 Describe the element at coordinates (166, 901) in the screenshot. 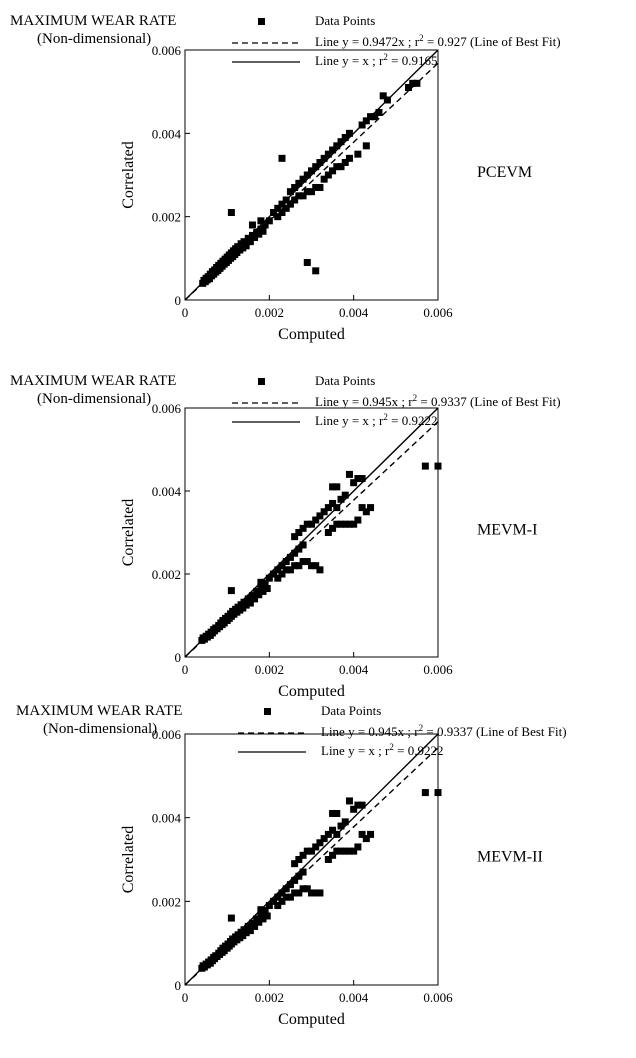

I see `y-tick-label: 0.002` at that location.